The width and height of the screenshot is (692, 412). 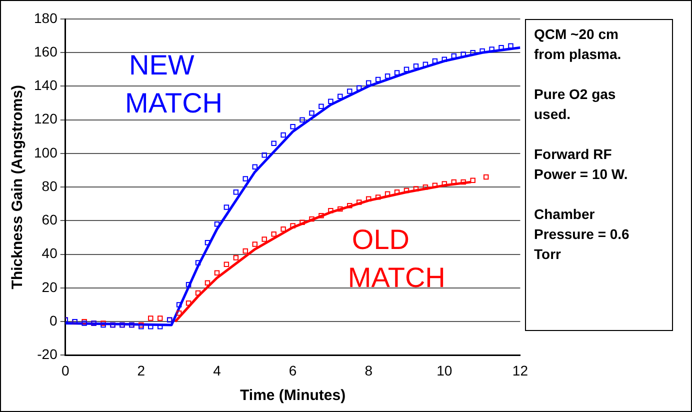 I want to click on y-tick-label: 60, so click(x=50, y=220).